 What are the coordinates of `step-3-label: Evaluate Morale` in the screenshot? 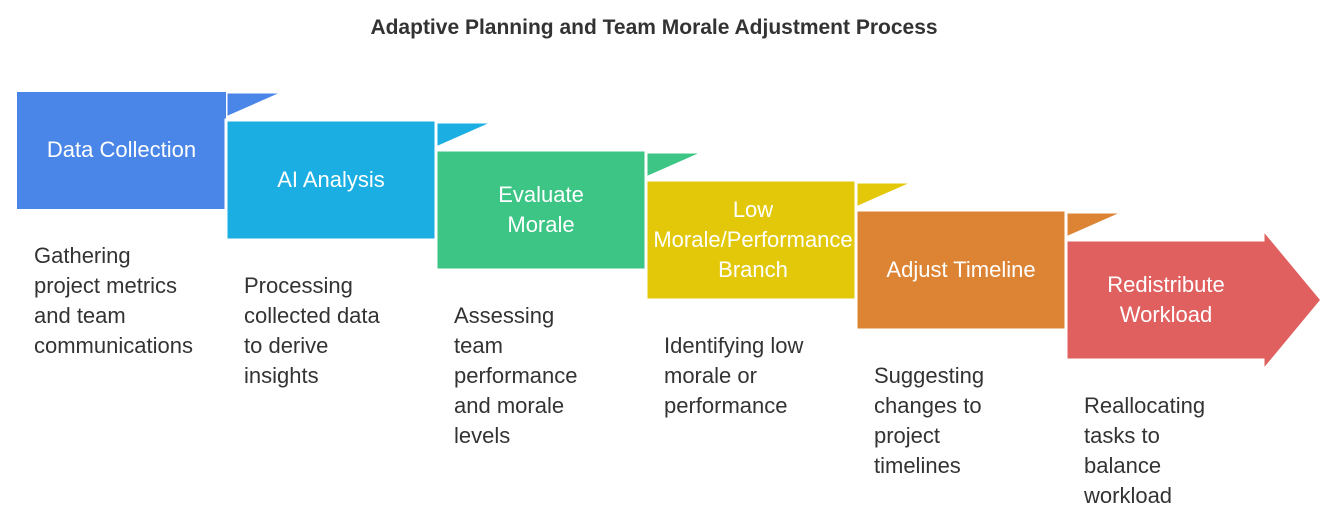 It's located at (541, 209).